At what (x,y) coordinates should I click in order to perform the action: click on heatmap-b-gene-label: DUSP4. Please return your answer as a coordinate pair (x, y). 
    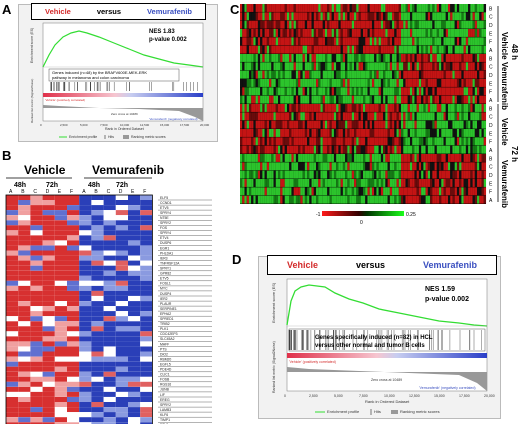
    Looking at the image, I should click on (165, 294).